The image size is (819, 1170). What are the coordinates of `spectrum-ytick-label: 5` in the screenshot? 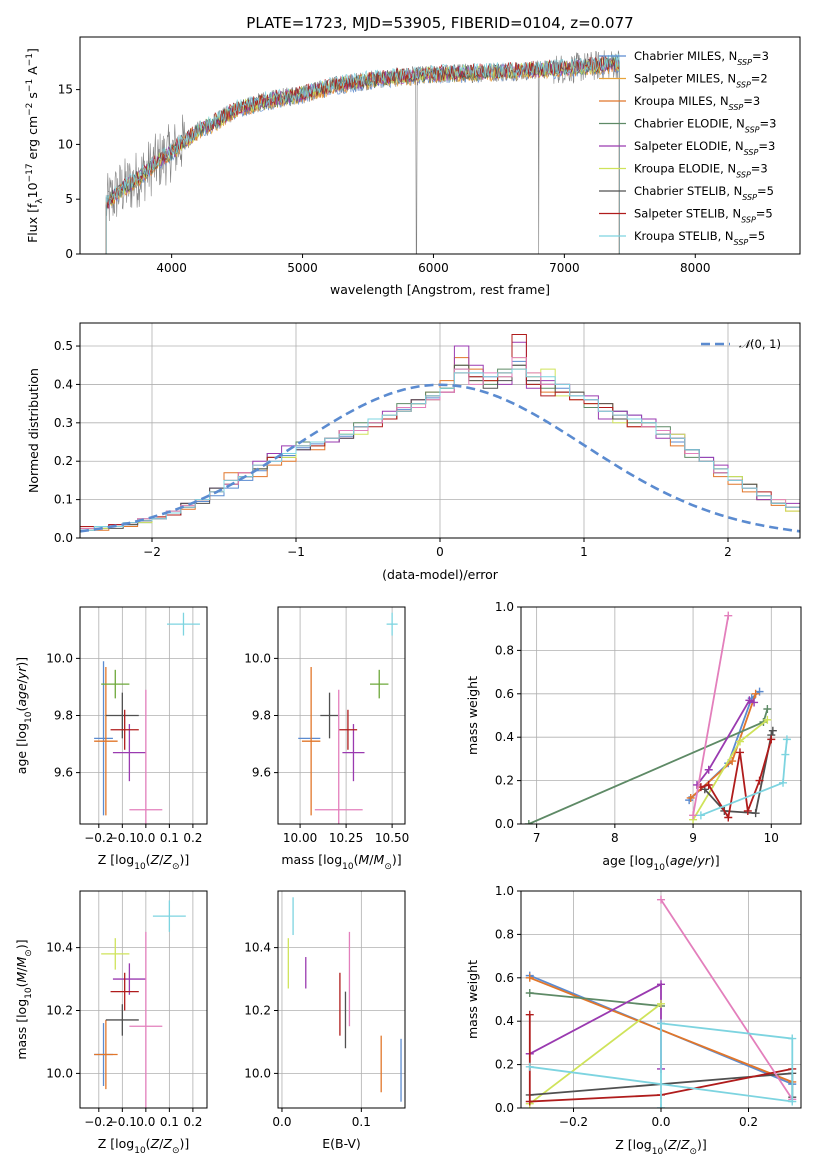 It's located at (69, 199).